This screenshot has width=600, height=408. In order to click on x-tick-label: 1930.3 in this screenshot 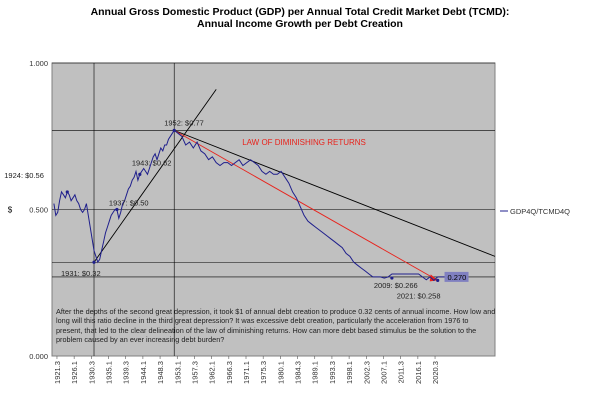, I will do `click(91, 372)`.